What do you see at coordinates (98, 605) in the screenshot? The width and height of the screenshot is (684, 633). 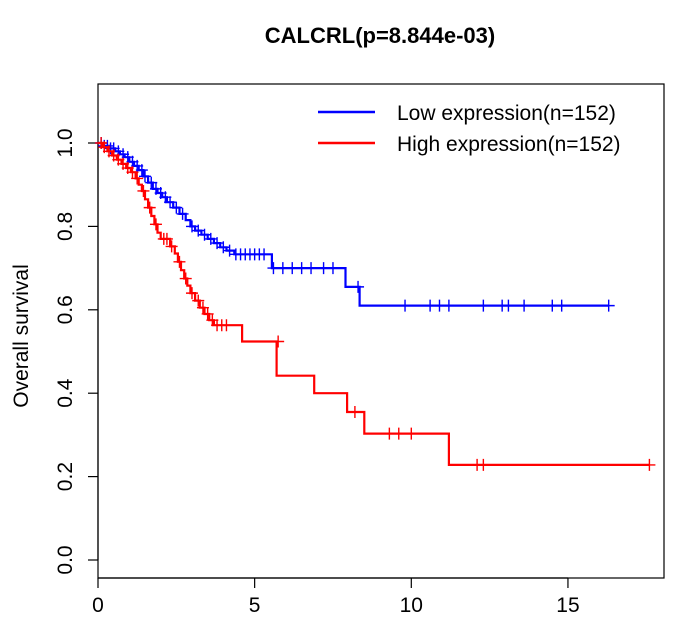 I see `x-tick-label: 0` at bounding box center [98, 605].